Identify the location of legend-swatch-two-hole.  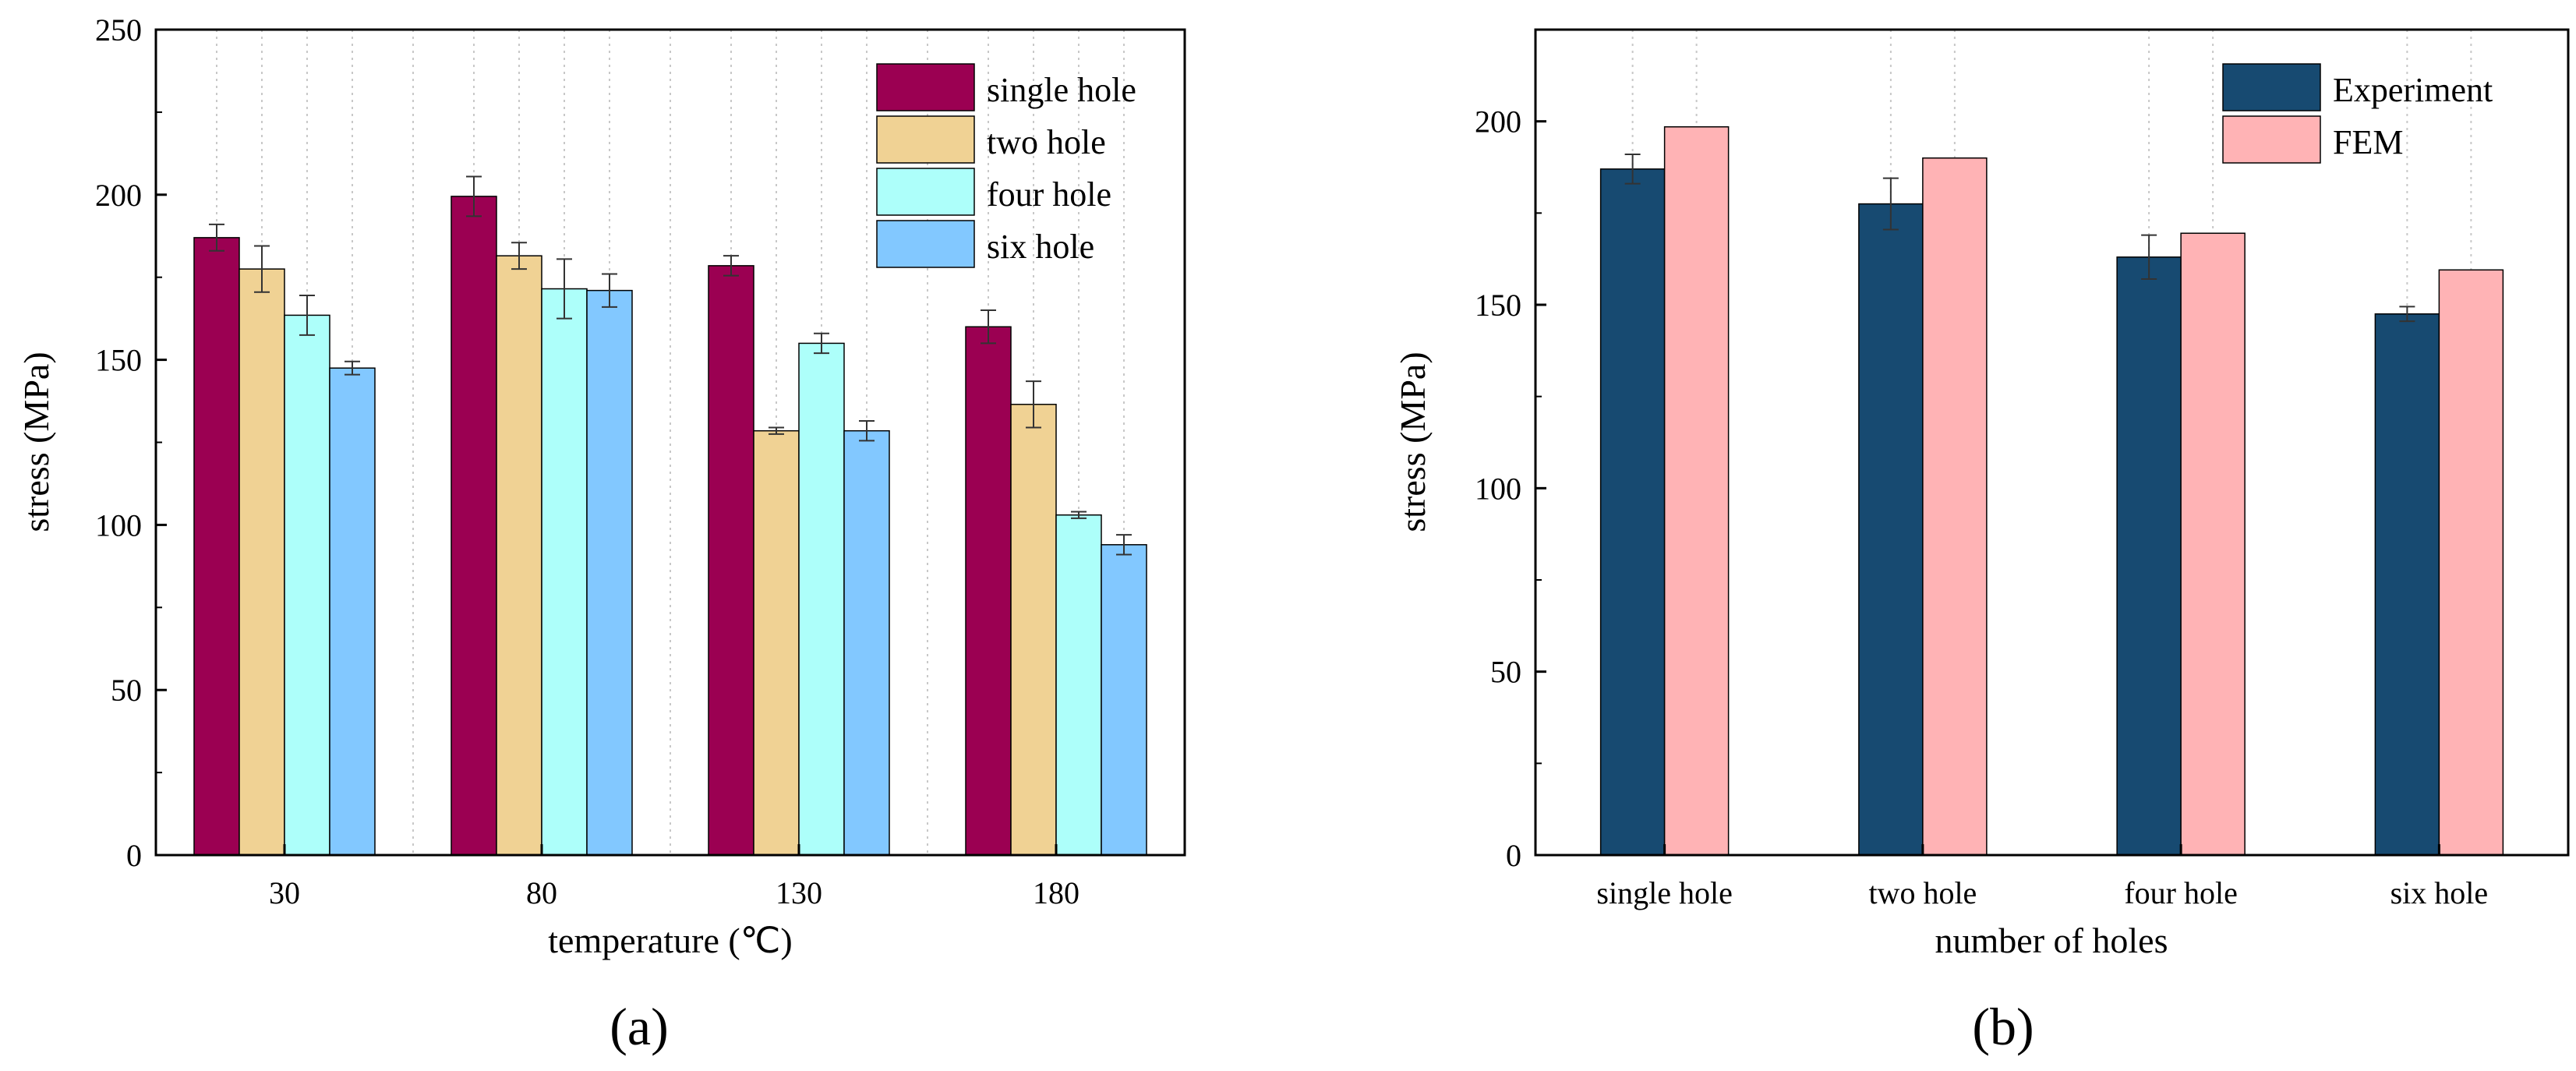
(925, 139).